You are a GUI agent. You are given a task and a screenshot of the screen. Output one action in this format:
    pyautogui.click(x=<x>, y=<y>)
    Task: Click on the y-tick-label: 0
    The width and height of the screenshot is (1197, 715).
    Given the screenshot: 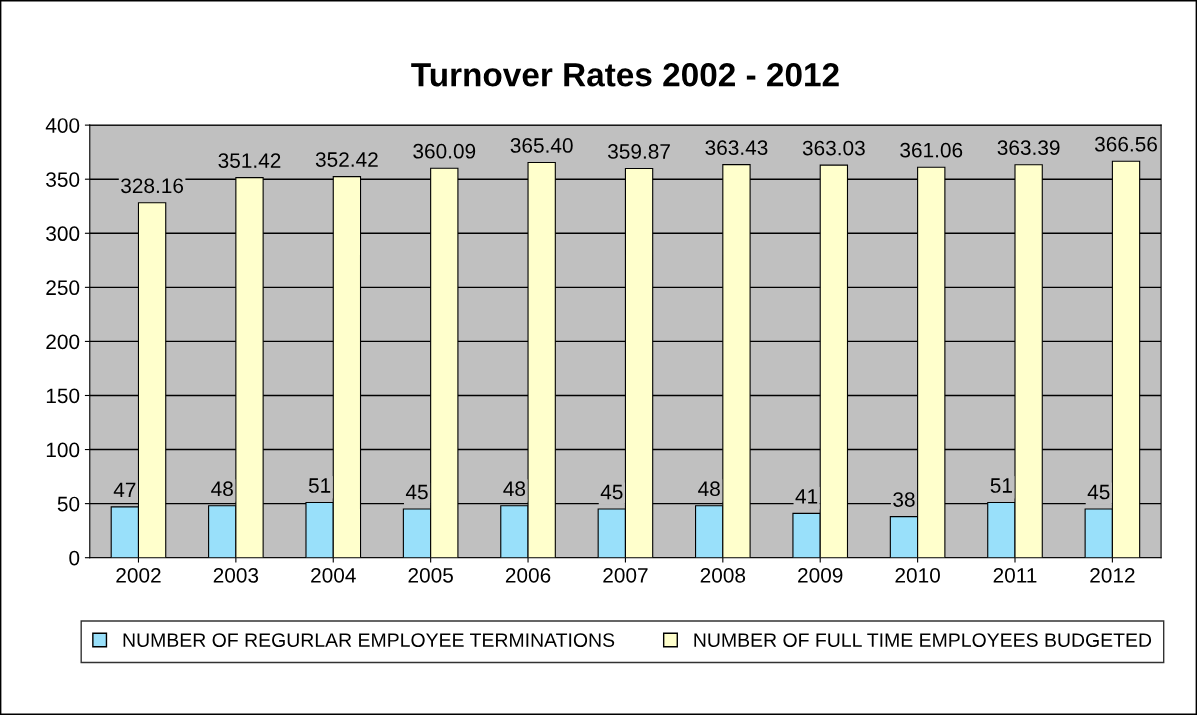 What is the action you would take?
    pyautogui.click(x=74, y=558)
    